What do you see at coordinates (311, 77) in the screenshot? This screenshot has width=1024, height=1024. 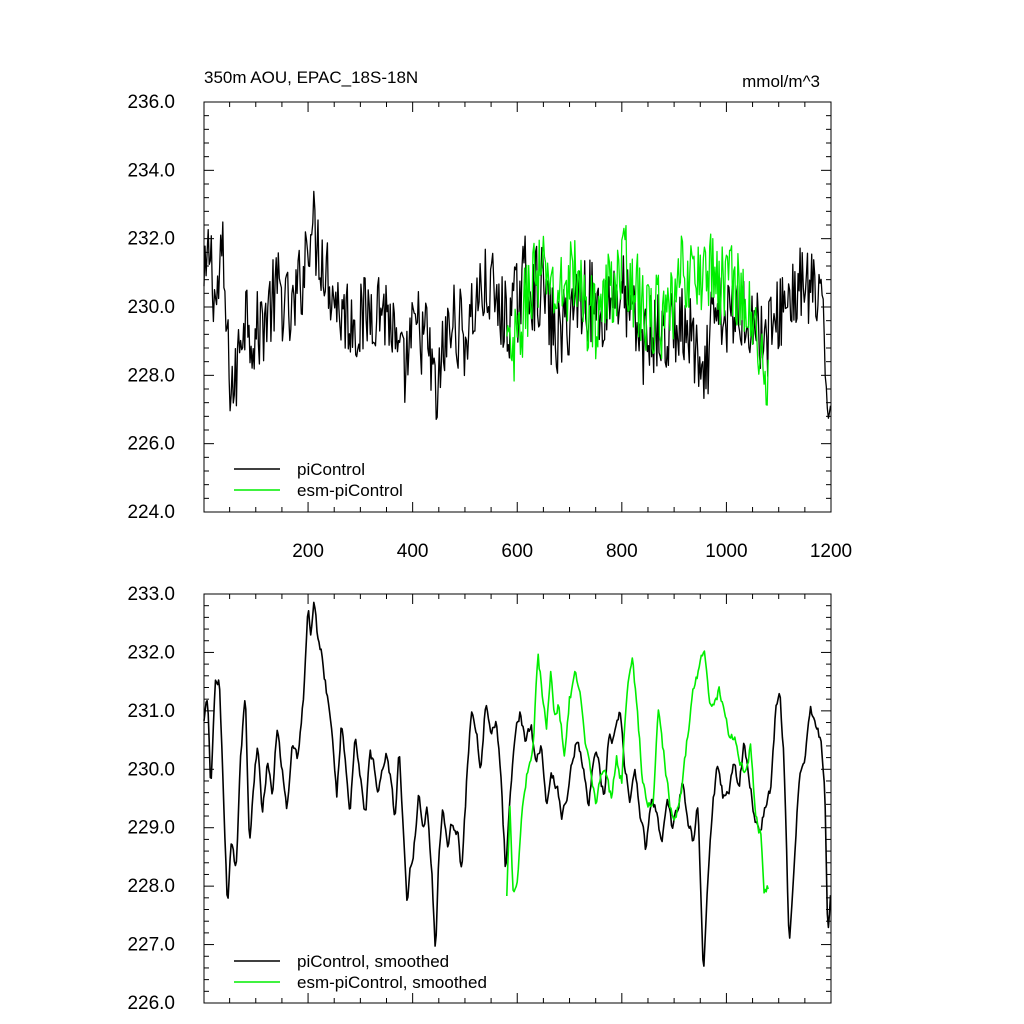 I see `chart-title: 350m AOU, EPAC_18S-18N` at bounding box center [311, 77].